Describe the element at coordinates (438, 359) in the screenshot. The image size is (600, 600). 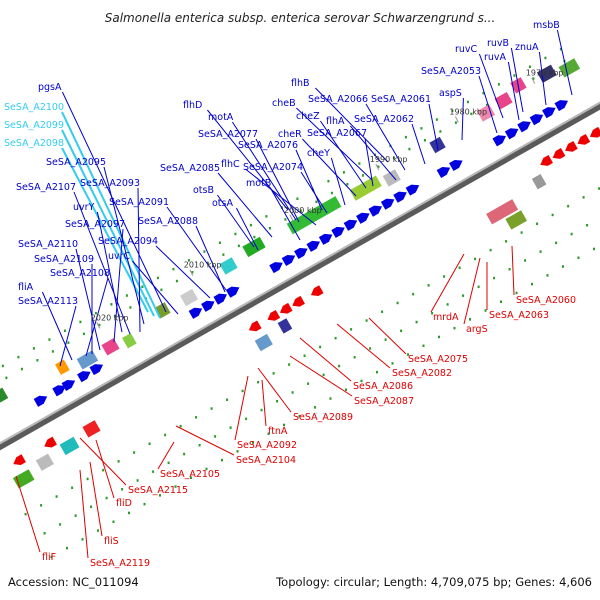
I see `reverse-gene-label: SeSA_A2075` at that location.